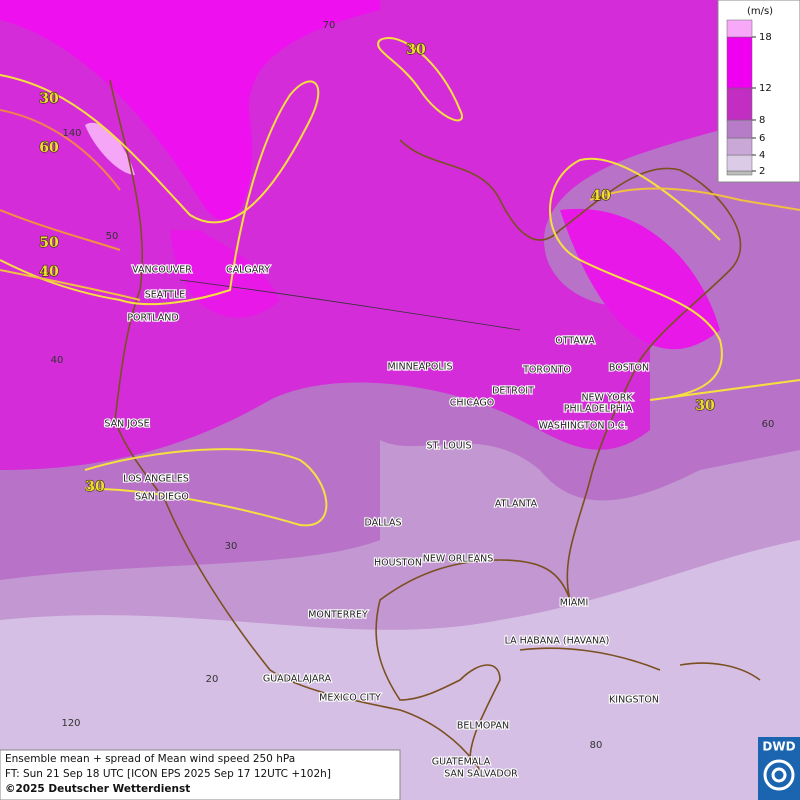 Image resolution: width=800 pixels, height=800 pixels. Describe the element at coordinates (574, 603) in the screenshot. I see `city-label: MIAMI` at that location.